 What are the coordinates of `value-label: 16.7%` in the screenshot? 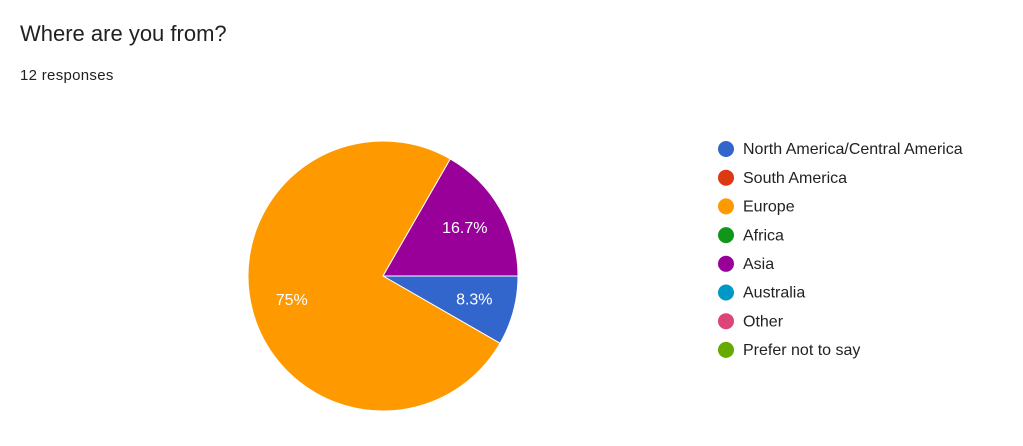 It's located at (464, 228).